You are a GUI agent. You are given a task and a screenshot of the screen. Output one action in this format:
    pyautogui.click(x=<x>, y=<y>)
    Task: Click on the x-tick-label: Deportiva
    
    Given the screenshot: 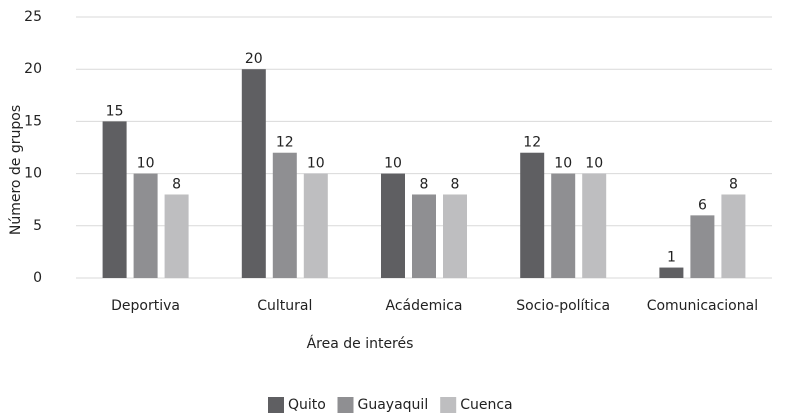 What is the action you would take?
    pyautogui.click(x=145, y=306)
    